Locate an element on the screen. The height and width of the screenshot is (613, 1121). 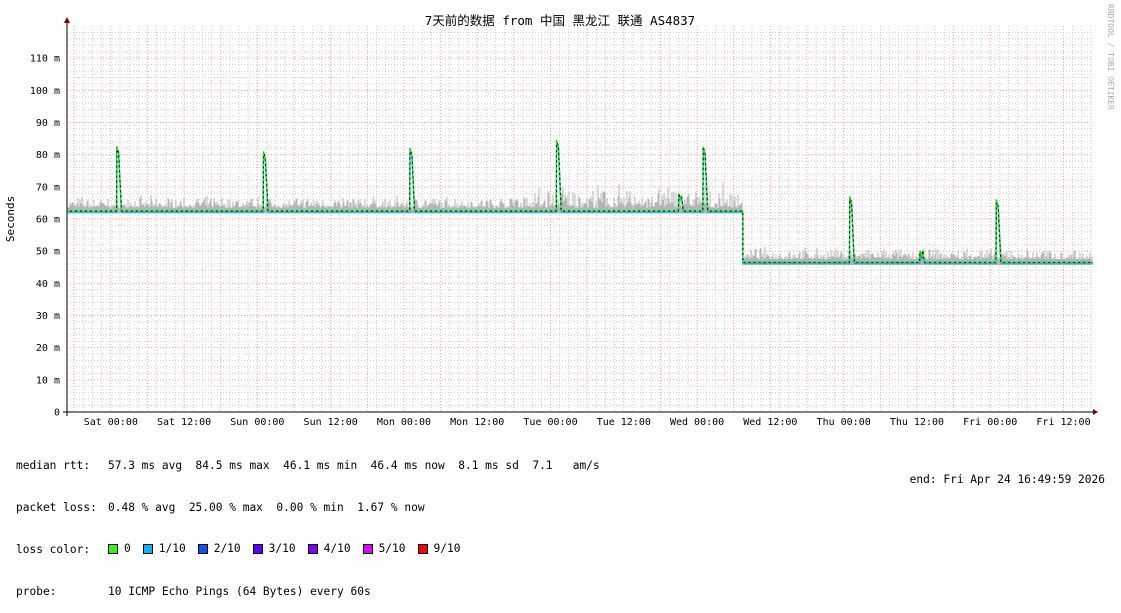
y-axis-arrow-icon is located at coordinates (67, 20).